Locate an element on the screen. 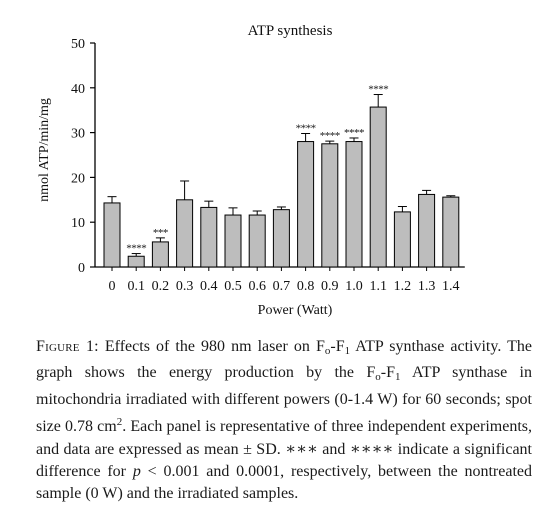 The width and height of the screenshot is (554, 525). caption-superscript: 2 is located at coordinates (119, 422).